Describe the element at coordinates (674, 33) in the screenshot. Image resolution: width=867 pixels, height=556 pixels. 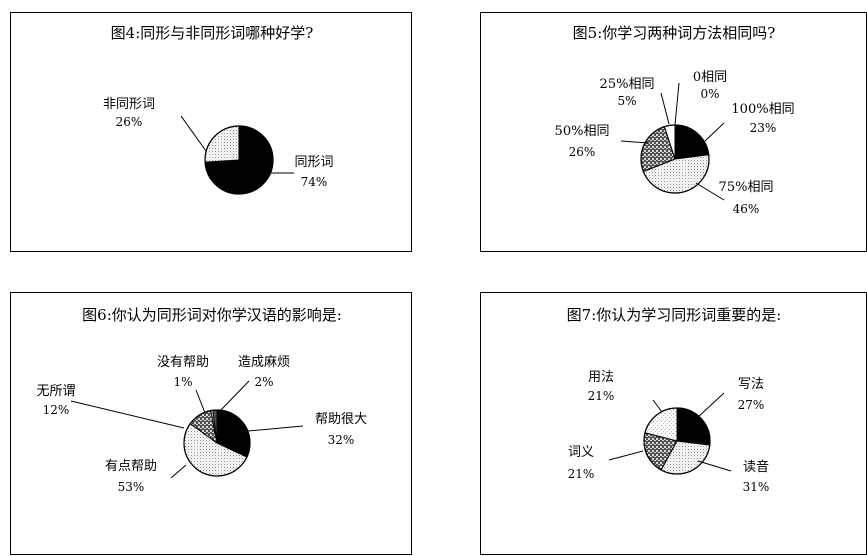
I see `chart-title: 图5:你学习两种词方法相同吗?` at that location.